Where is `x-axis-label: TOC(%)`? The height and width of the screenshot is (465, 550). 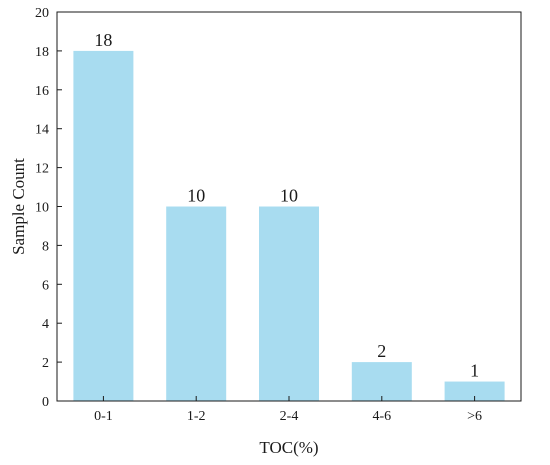
x-axis-label: TOC(%) is located at coordinates (288, 447).